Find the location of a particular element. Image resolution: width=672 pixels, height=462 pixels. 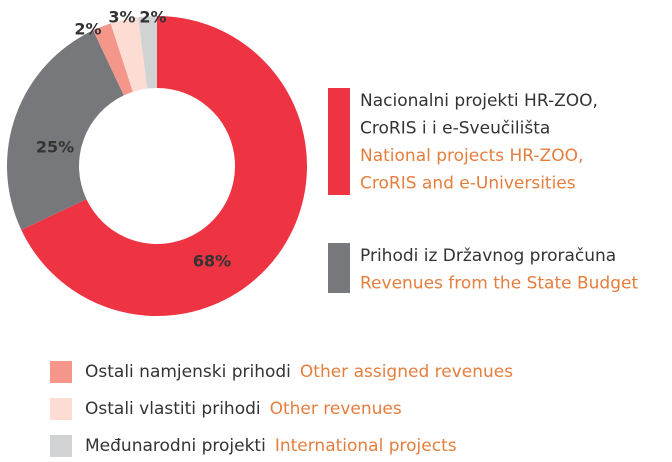

legend-label: CroRIS i i e-Sveučilišta is located at coordinates (455, 129).